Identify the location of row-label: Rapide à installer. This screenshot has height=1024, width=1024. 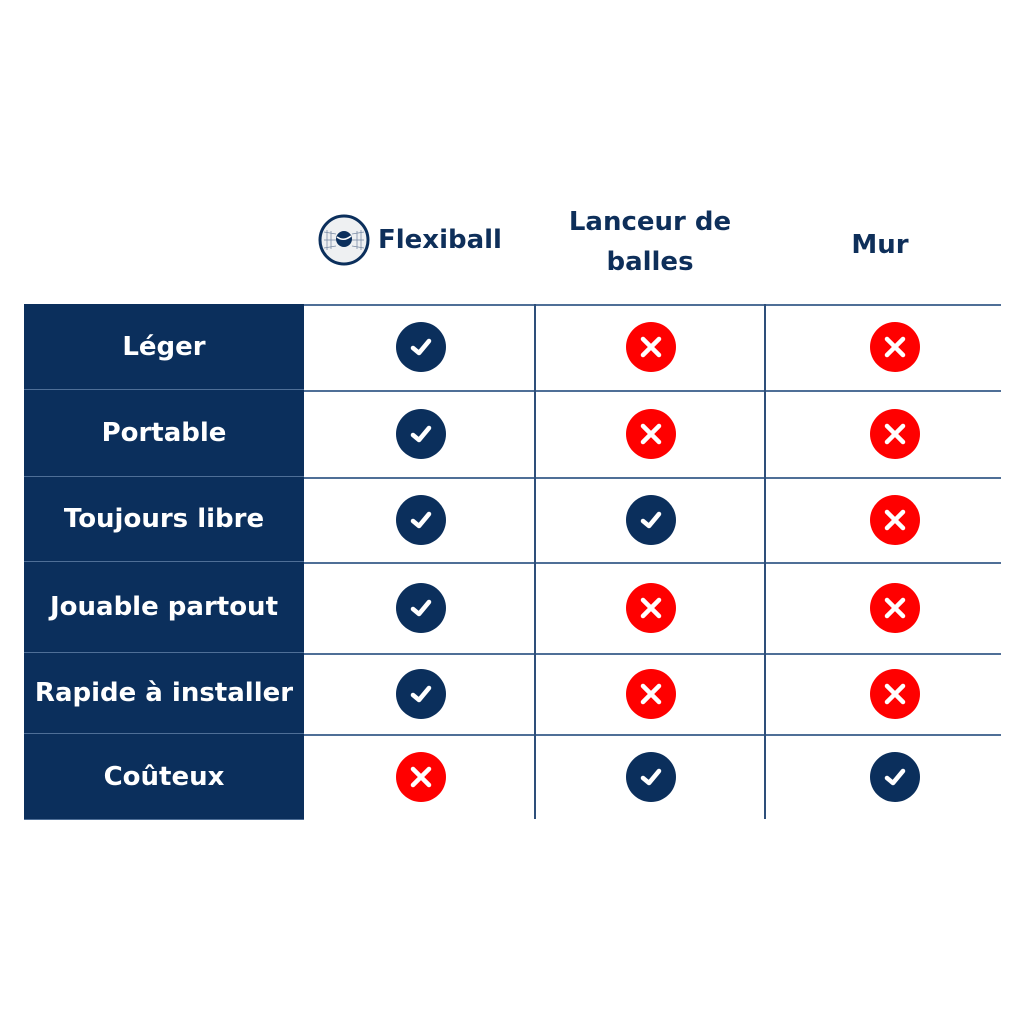
(164, 693).